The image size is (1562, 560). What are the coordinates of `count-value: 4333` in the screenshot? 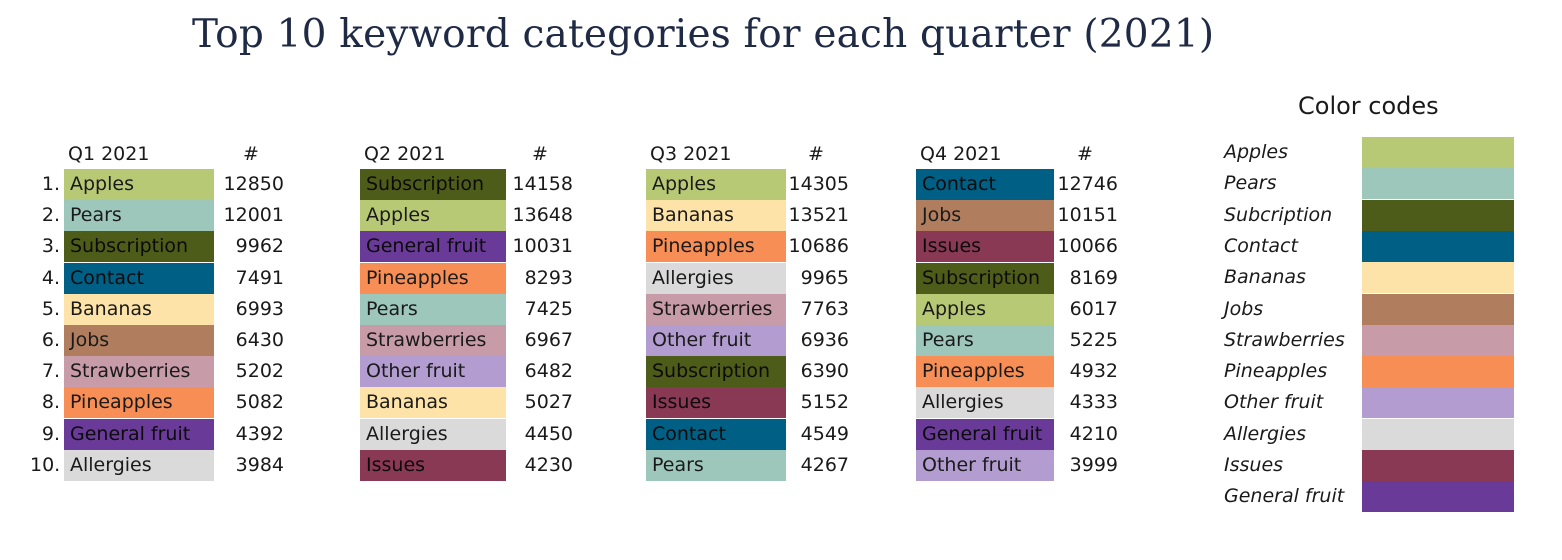 It's located at (1093, 402).